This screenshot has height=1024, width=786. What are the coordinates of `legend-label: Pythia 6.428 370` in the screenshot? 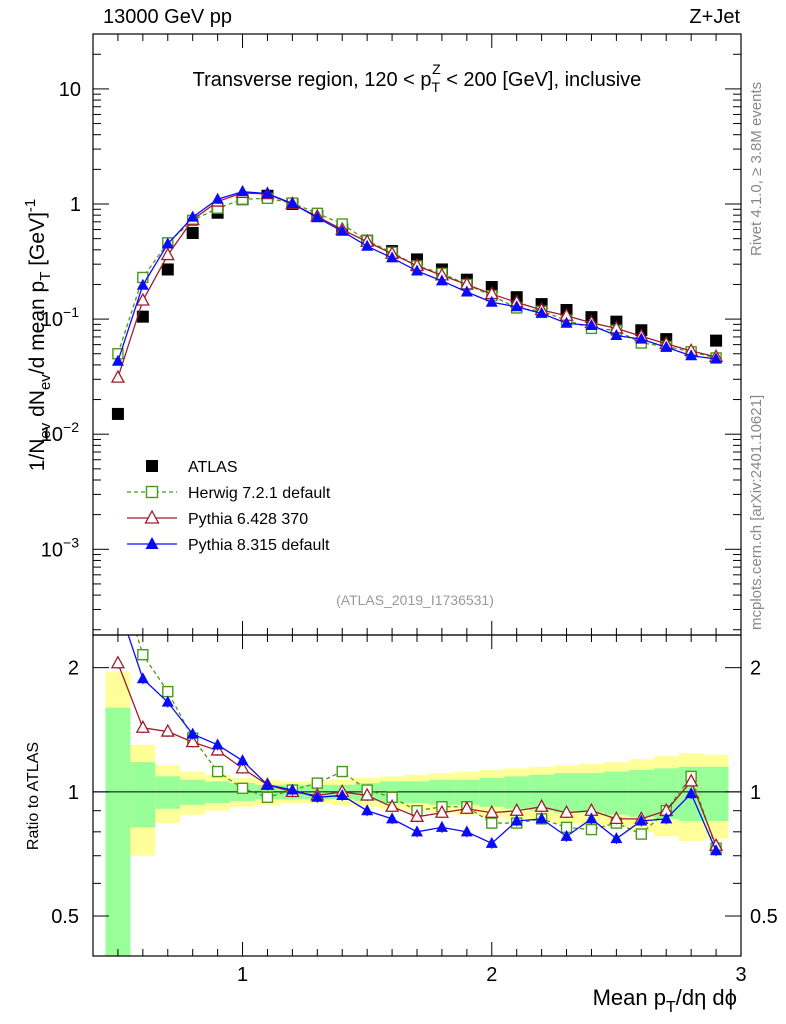 It's located at (248, 519).